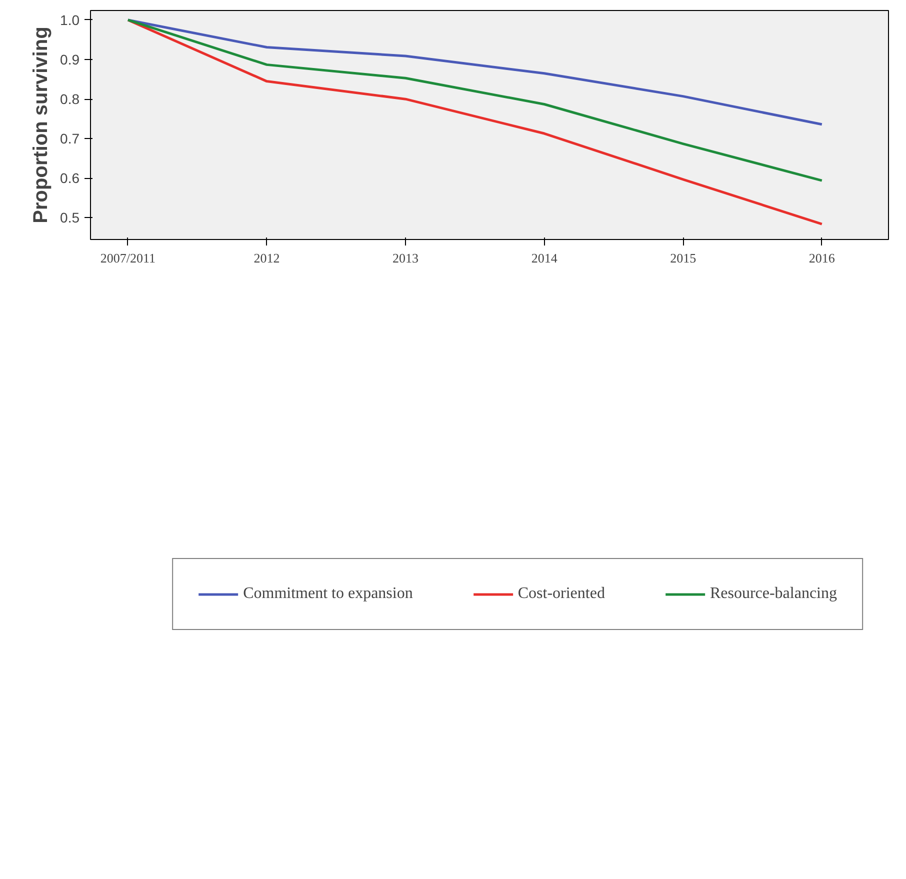  Describe the element at coordinates (70, 60) in the screenshot. I see `y-tick-label: 0.9` at that location.